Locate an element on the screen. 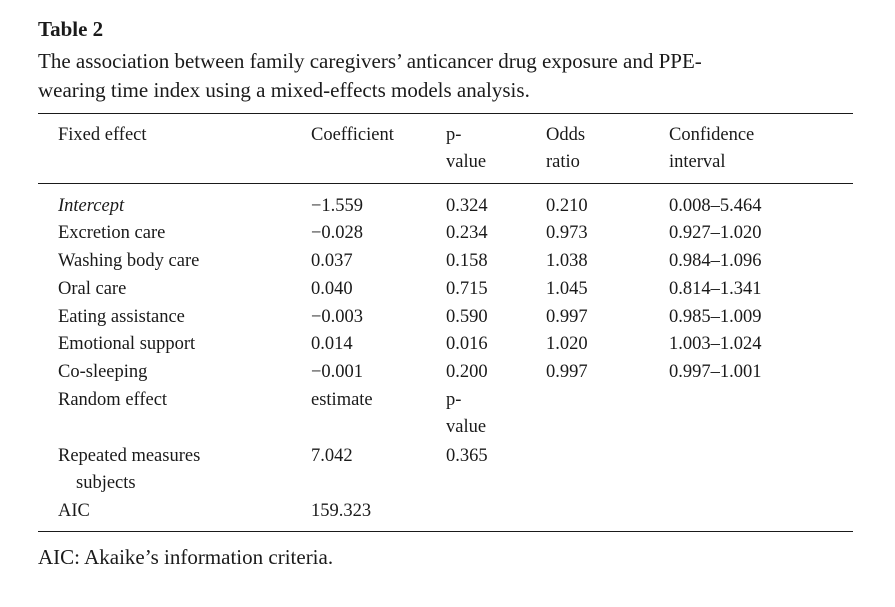 This screenshot has width=895, height=607. row-washing-ci: 0.984–1.096 is located at coordinates (715, 261).